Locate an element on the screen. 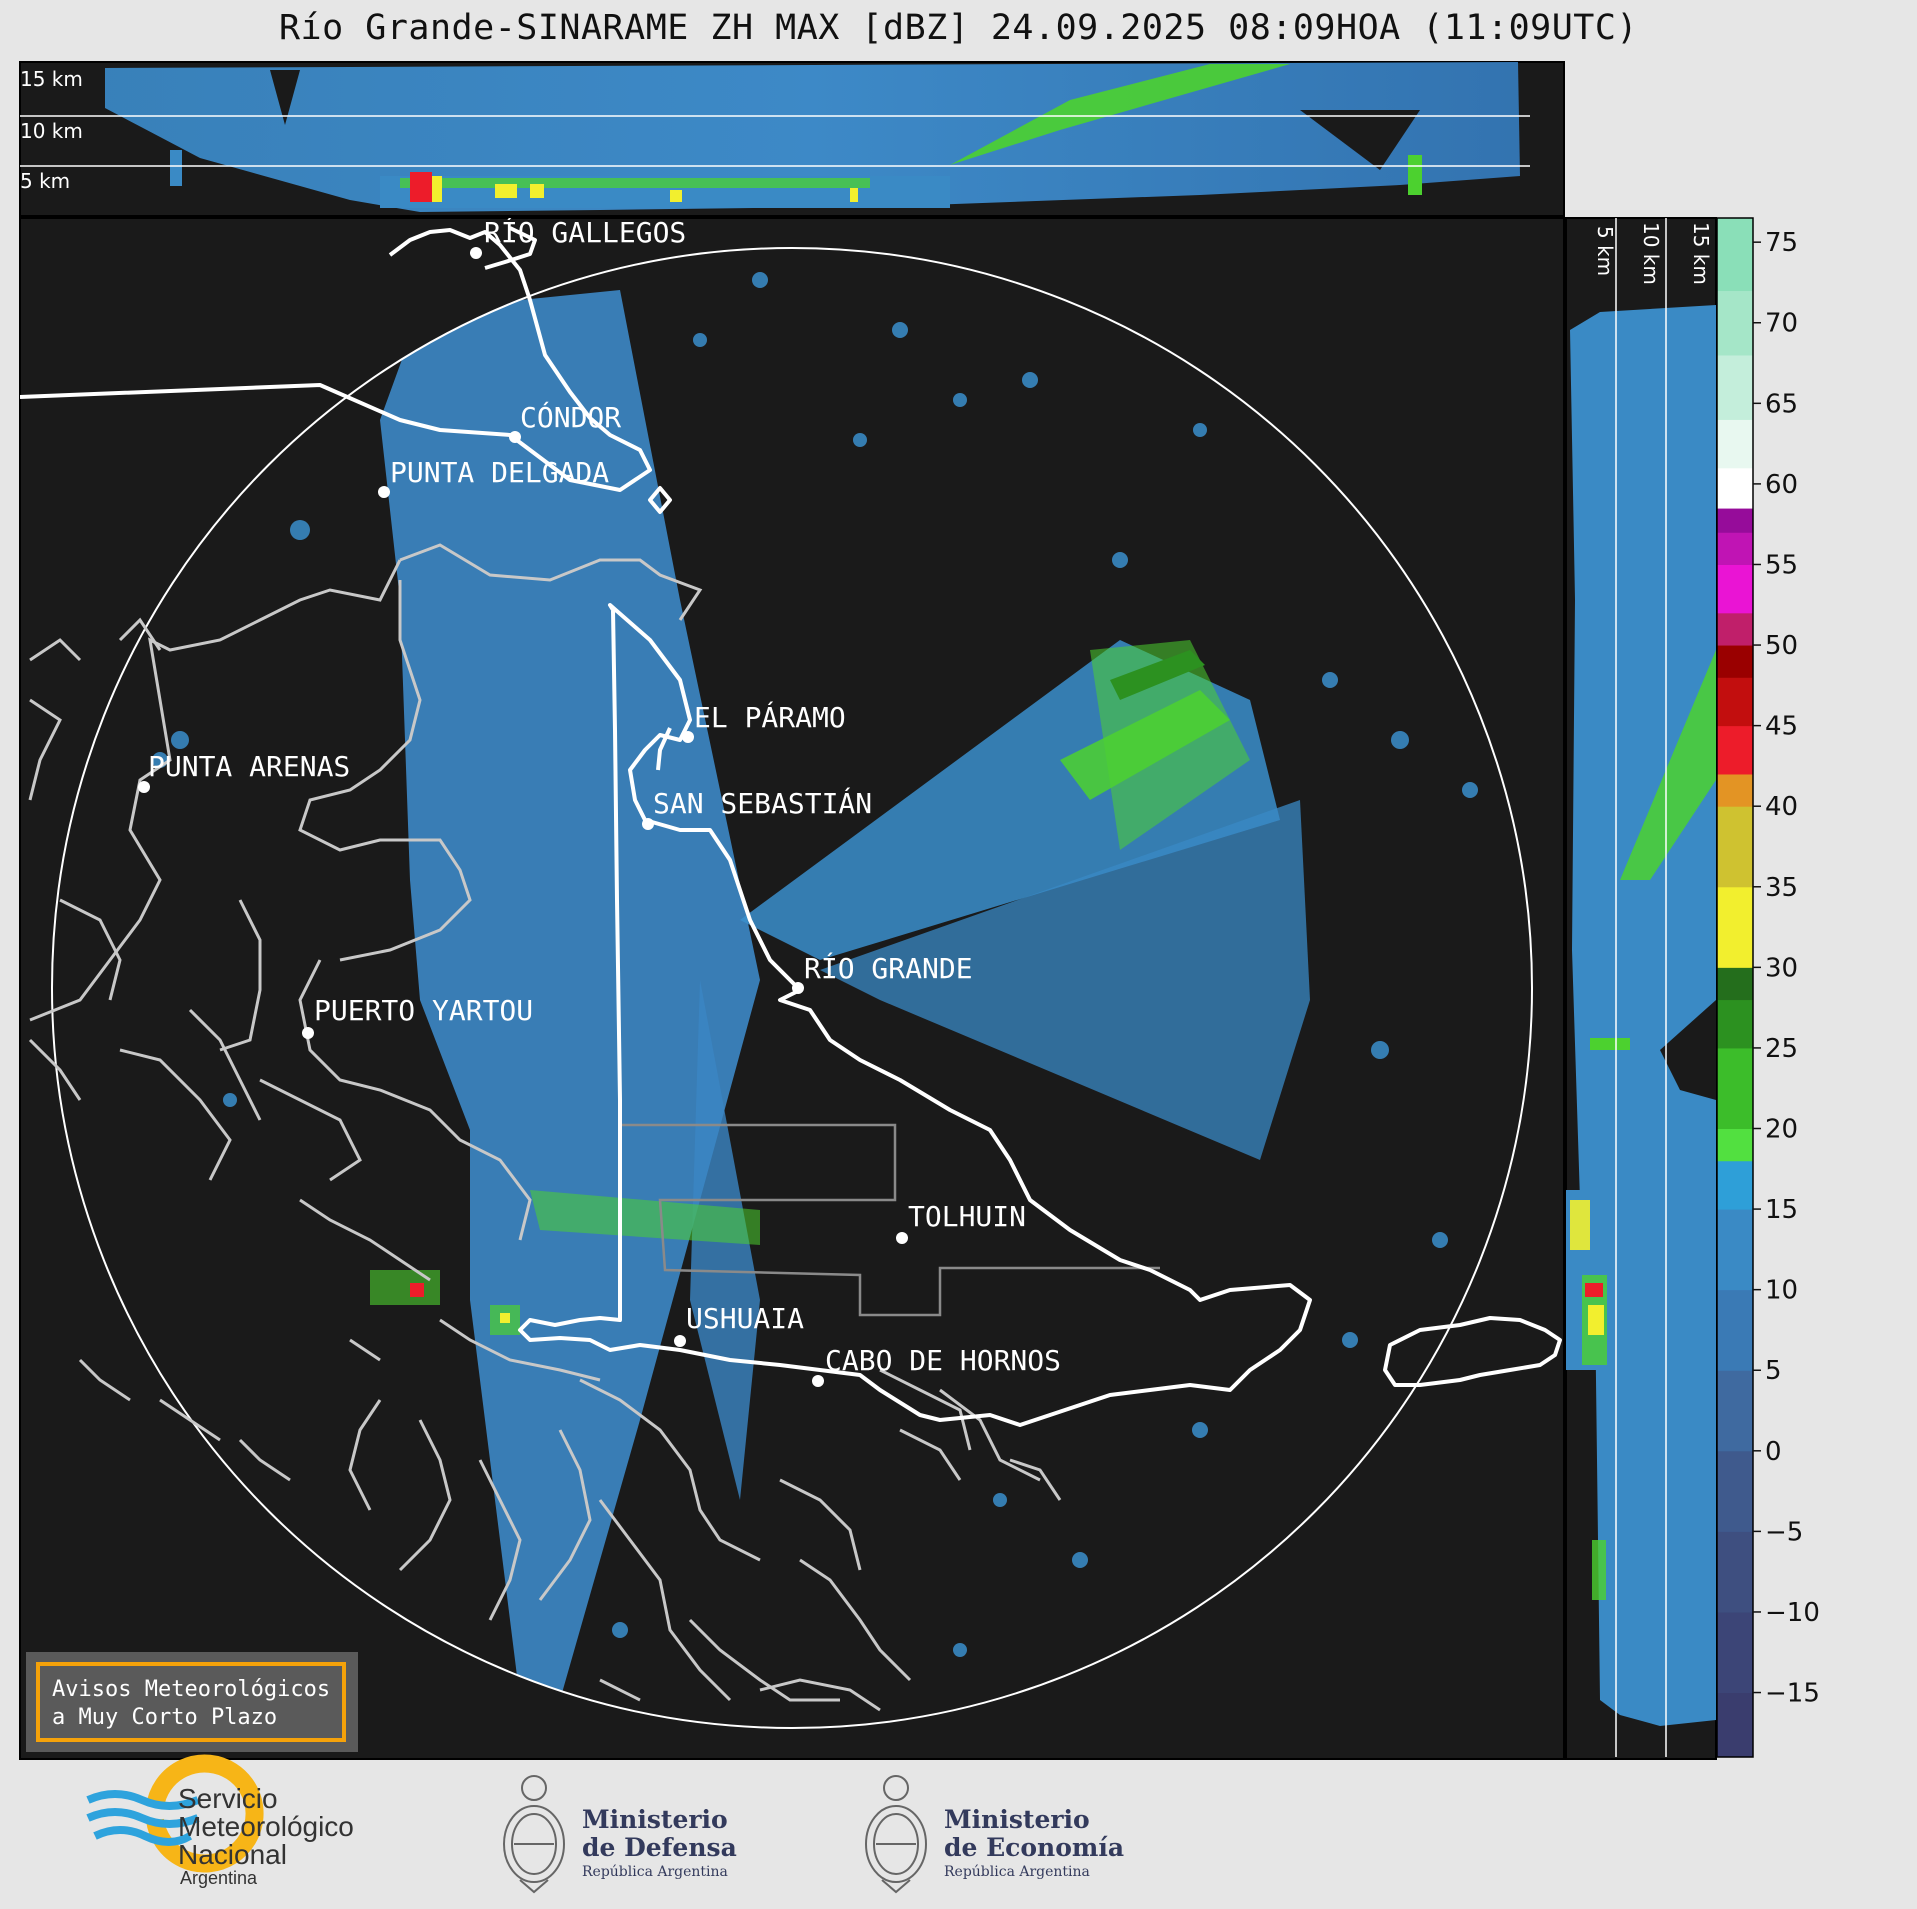  colorbar-tick-label: 70 is located at coordinates (1781, 324).